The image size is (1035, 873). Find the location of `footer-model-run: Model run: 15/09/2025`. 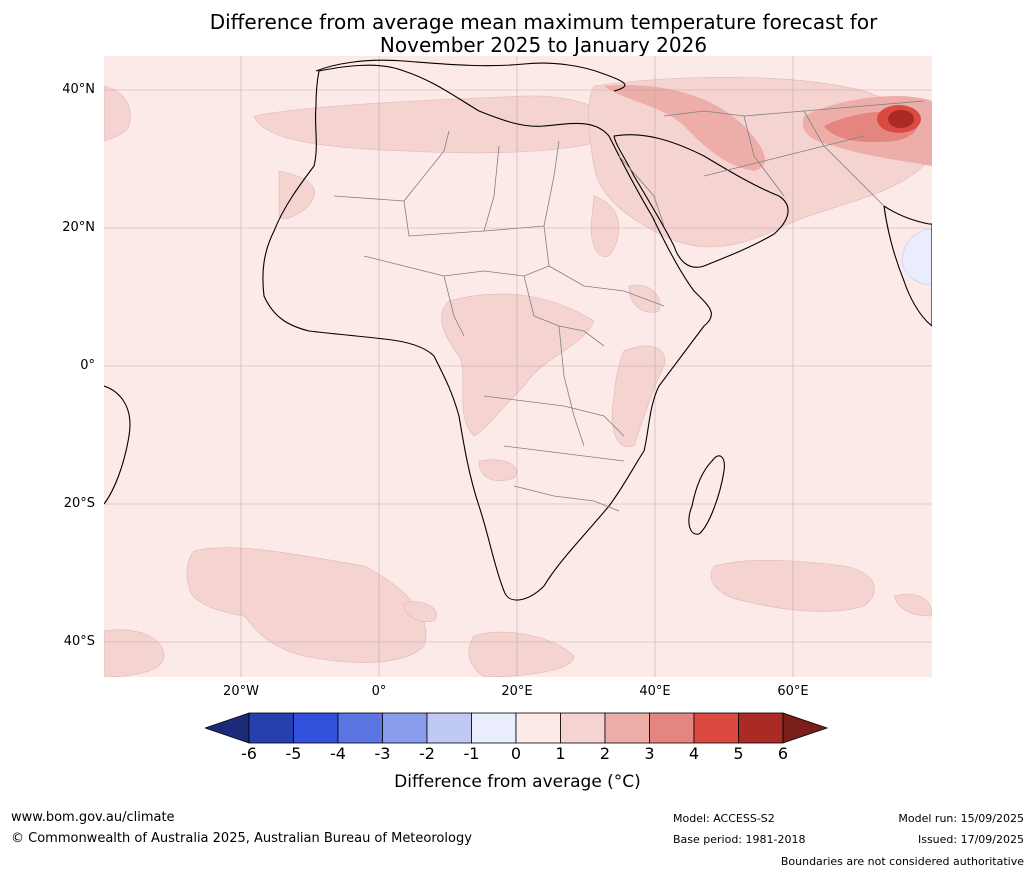

footer-model-run: Model run: 15/09/2025 is located at coordinates (961, 818).